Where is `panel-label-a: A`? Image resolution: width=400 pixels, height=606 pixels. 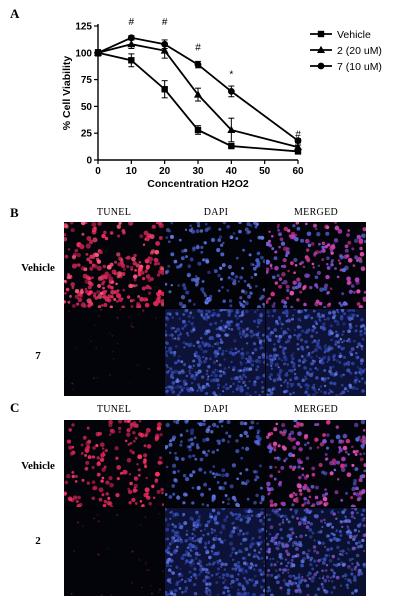
panel-label-a: A is located at coordinates (15, 13).